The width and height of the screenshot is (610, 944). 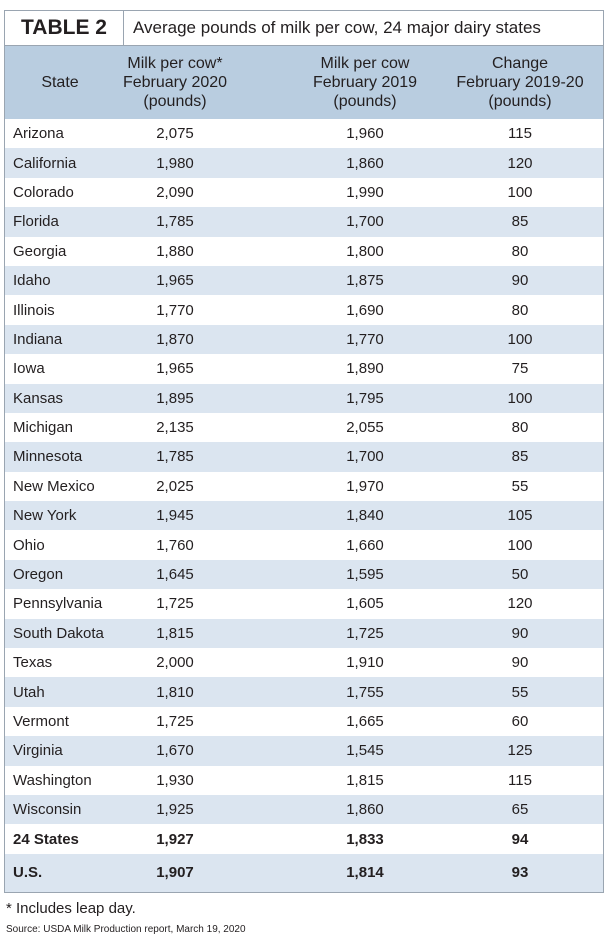 What do you see at coordinates (175, 222) in the screenshot?
I see `table-cell: 1,785` at bounding box center [175, 222].